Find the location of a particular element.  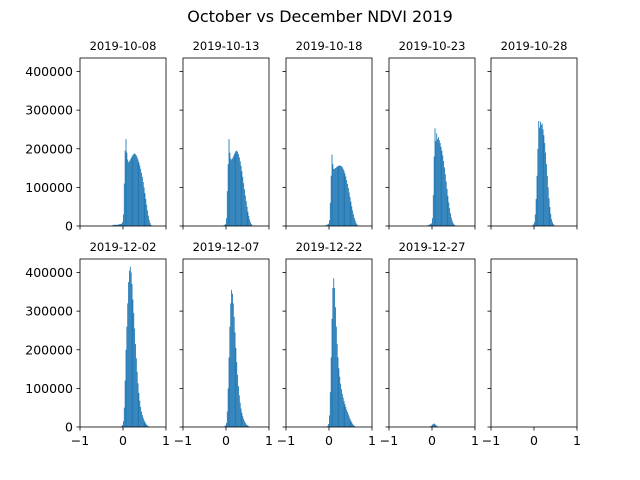

panel-title: 2019-12-22 is located at coordinates (329, 247).